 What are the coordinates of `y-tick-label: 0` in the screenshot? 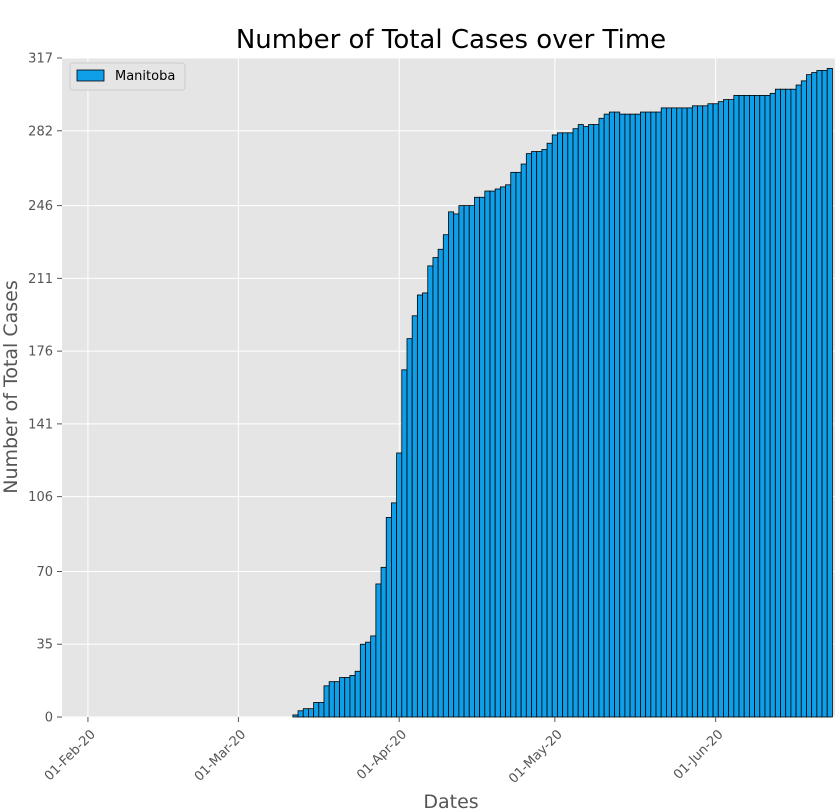 It's located at (49, 718).